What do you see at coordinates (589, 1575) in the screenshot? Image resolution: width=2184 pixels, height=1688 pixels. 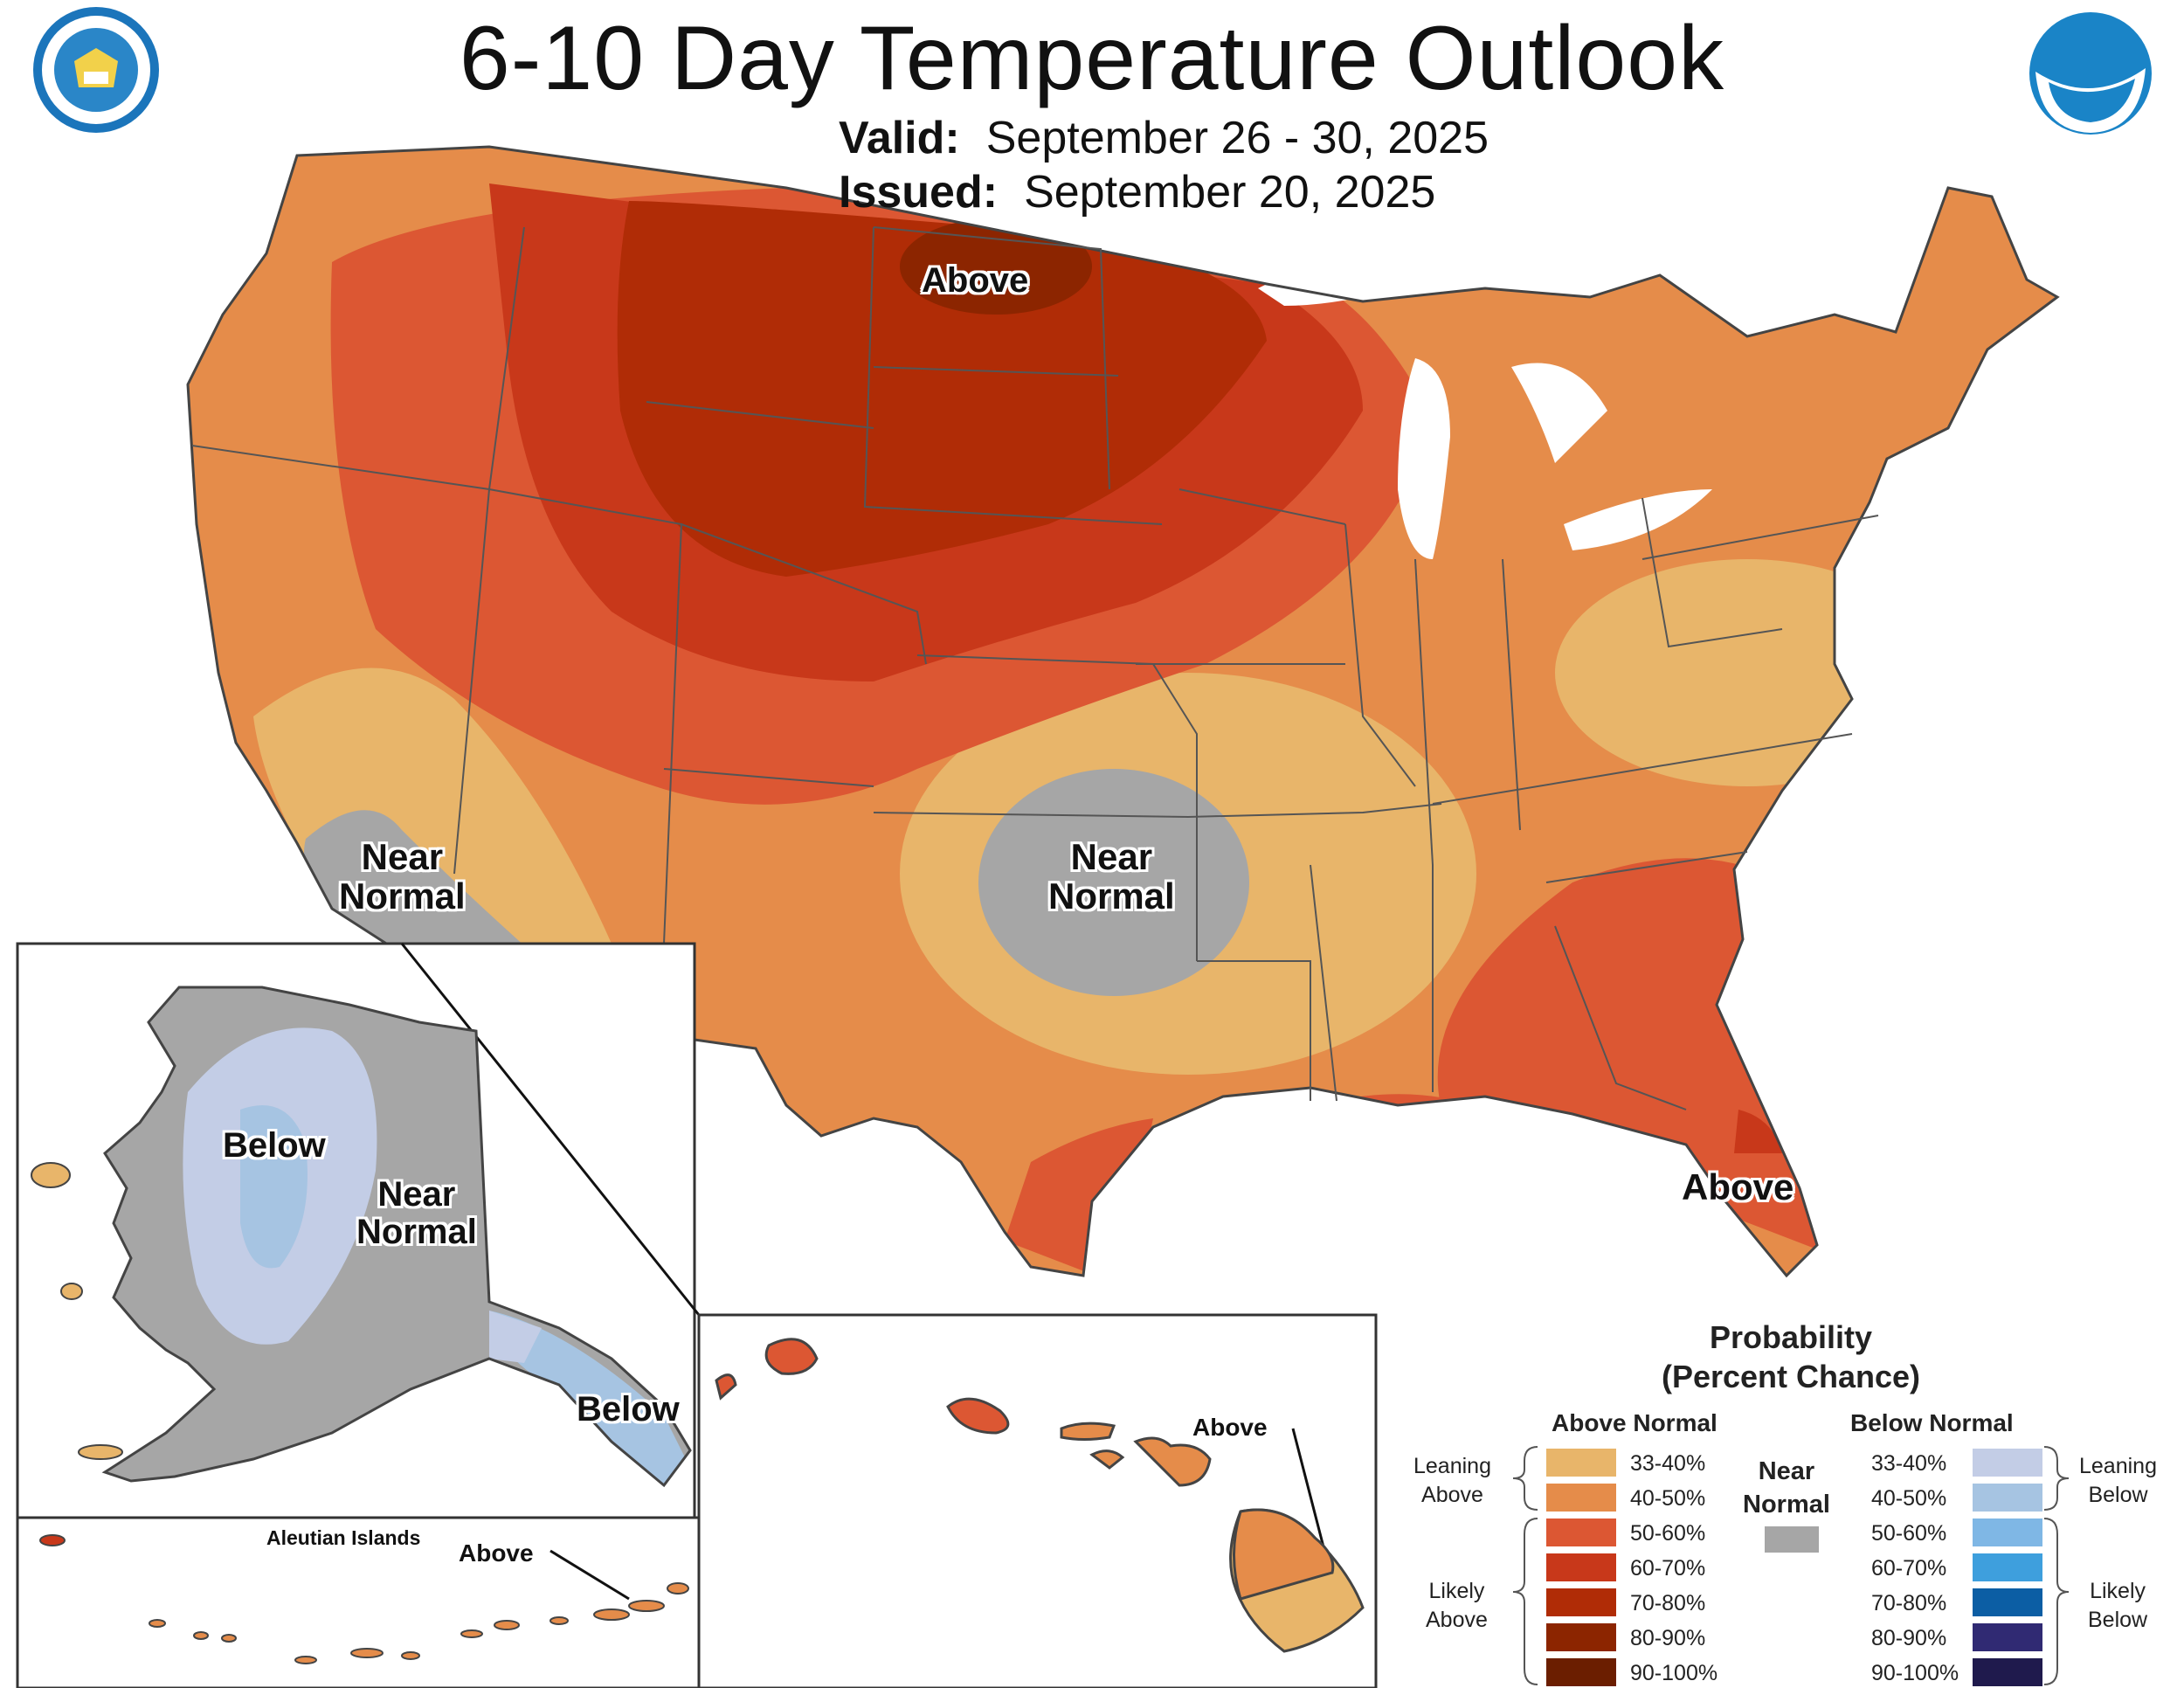 I see `aleutian-leader-line` at bounding box center [589, 1575].